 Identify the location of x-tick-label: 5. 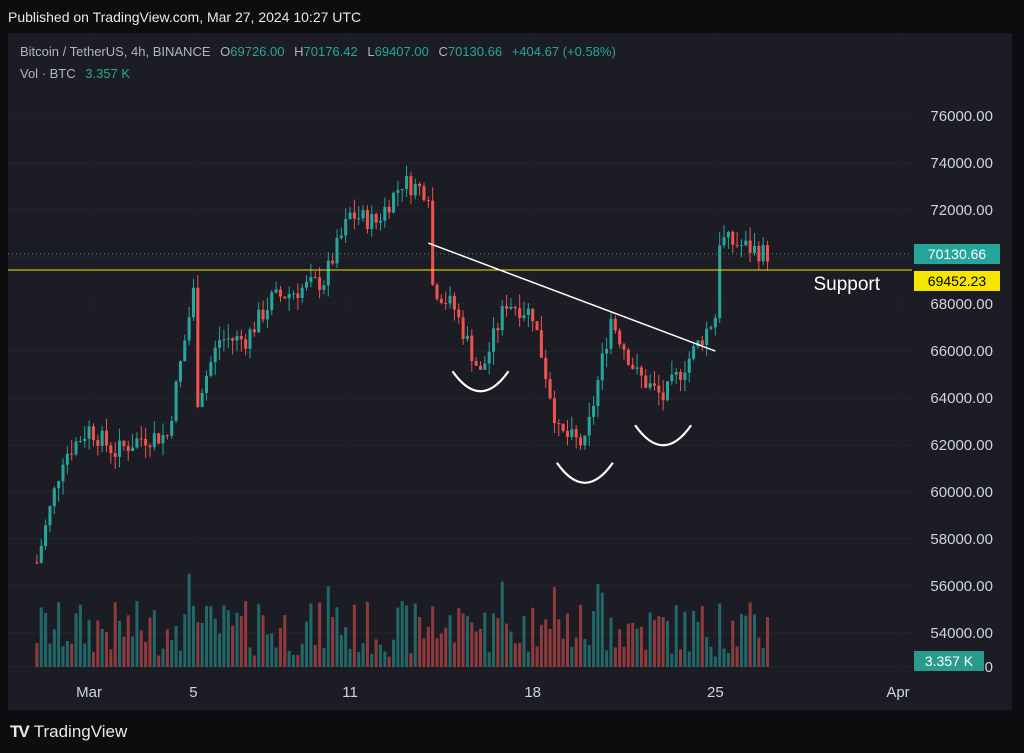
(193, 692).